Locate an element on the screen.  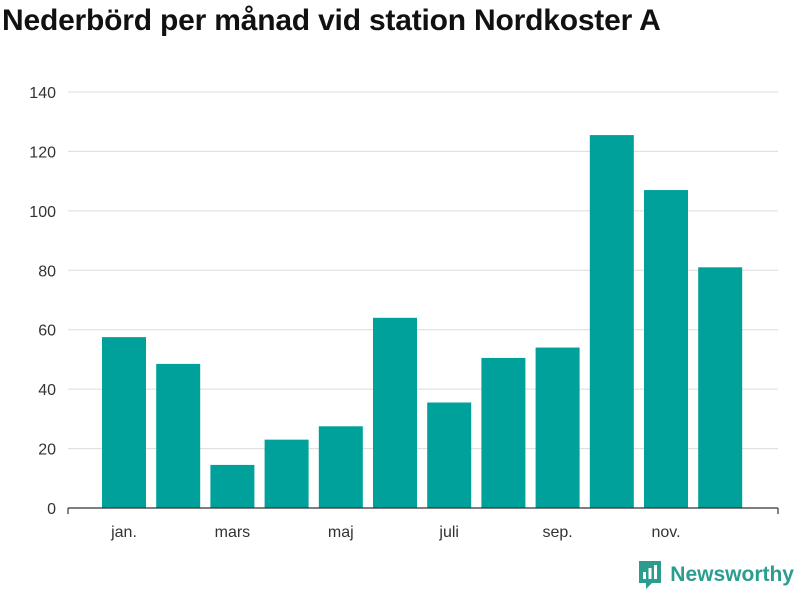
x-tick-label: mars is located at coordinates (233, 532).